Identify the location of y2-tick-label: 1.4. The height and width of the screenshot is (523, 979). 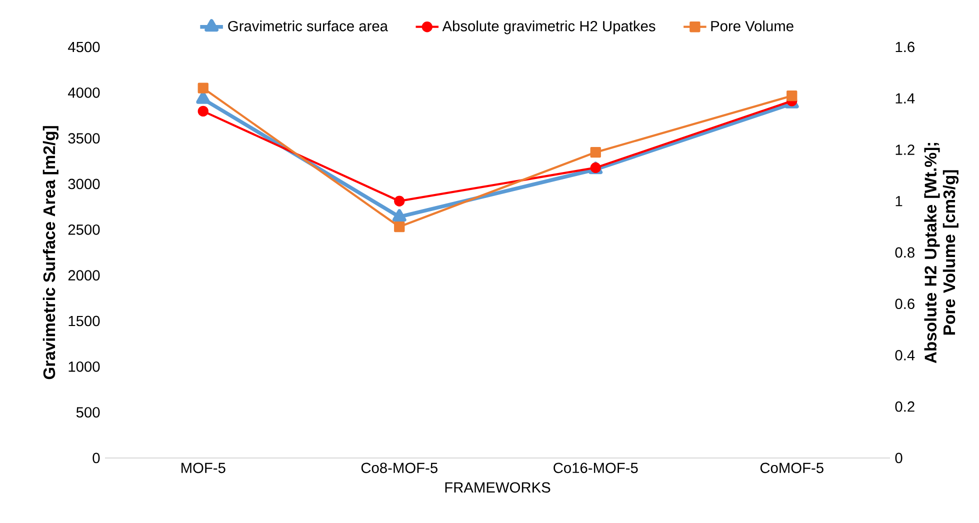
(905, 98).